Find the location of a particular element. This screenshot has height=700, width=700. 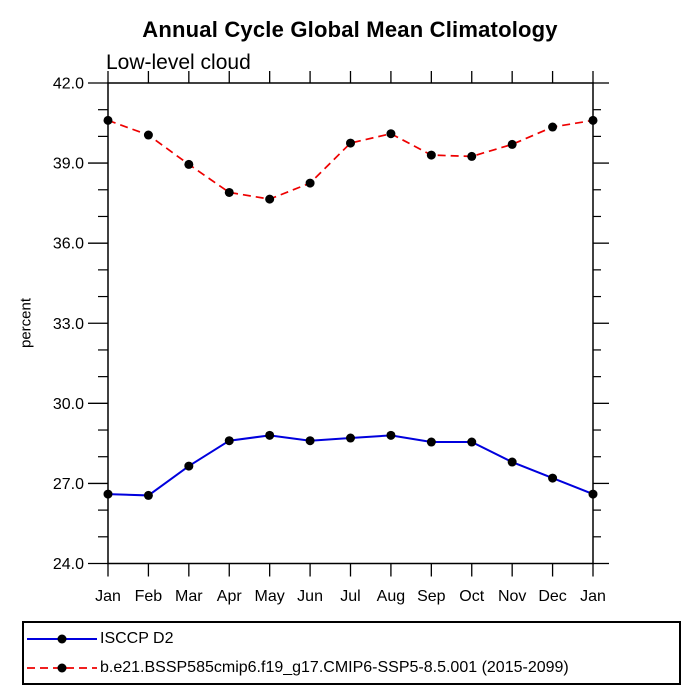

y-tick-label: 33.0 is located at coordinates (68, 324).